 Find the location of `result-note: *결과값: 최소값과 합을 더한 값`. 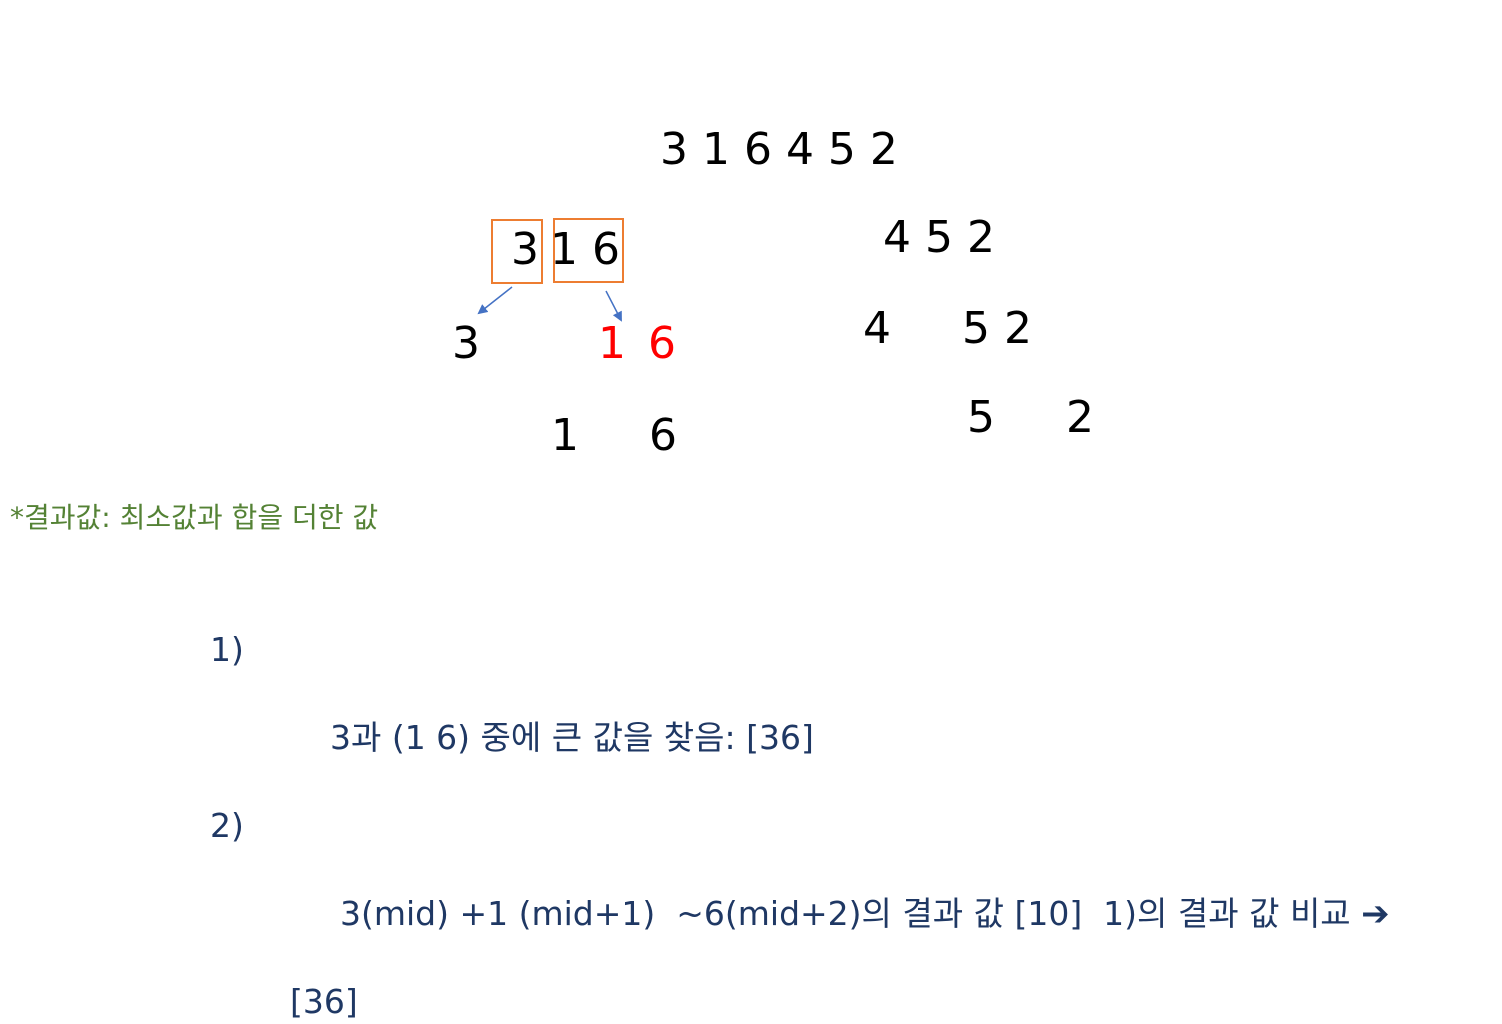

result-note: *결과값: 최소값과 합을 더한 값 is located at coordinates (194, 517).